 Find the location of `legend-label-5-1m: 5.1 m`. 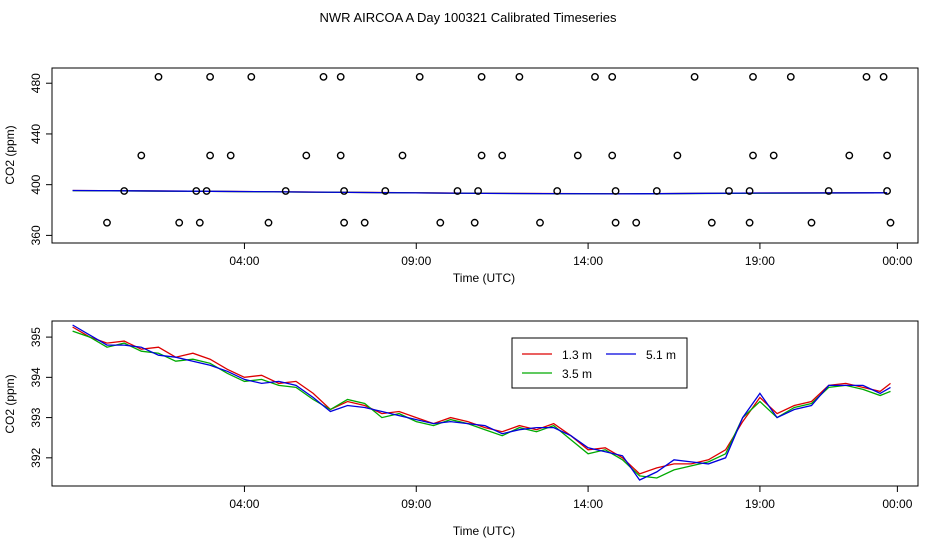

legend-label-5-1m: 5.1 m is located at coordinates (661, 355).